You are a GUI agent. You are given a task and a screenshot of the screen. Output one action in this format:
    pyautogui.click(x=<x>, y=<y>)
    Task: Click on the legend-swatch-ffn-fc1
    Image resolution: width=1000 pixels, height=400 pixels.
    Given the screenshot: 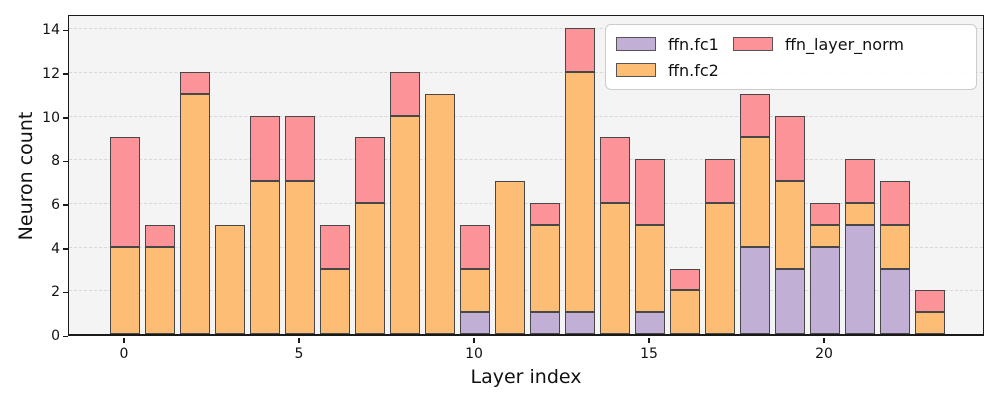 What is the action you would take?
    pyautogui.click(x=636, y=44)
    